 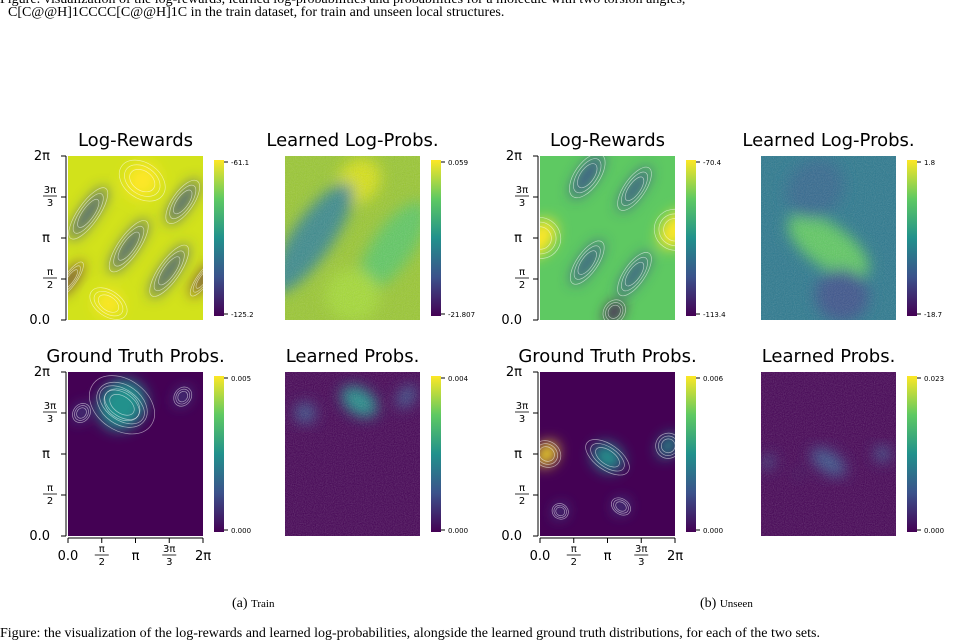 What do you see at coordinates (641, 556) in the screenshot?
I see `x-tick-label: 3π3` at bounding box center [641, 556].